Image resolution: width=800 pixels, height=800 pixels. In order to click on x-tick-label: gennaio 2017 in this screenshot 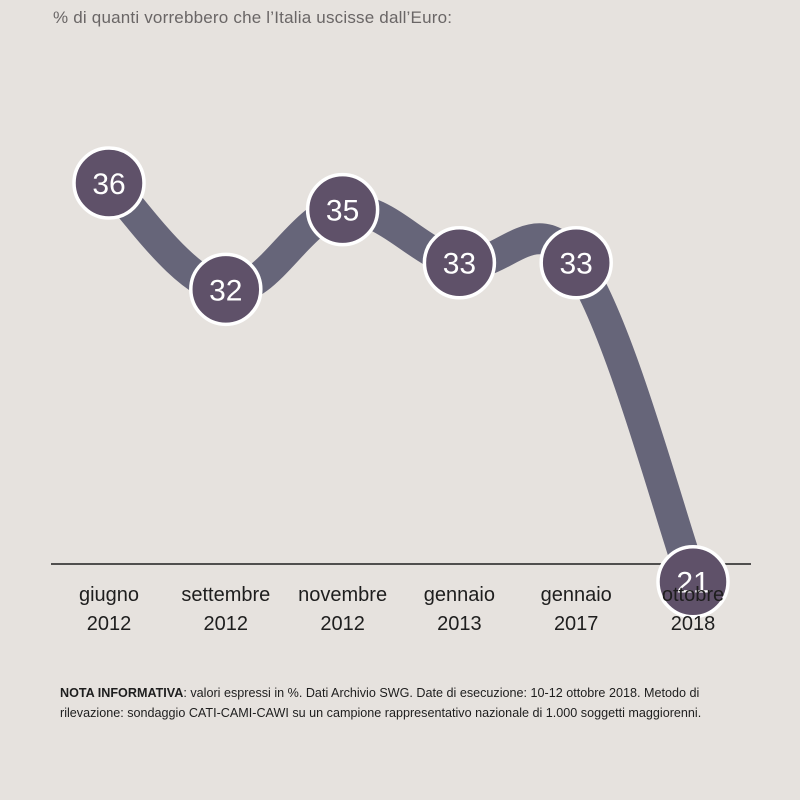, I will do `click(576, 610)`.